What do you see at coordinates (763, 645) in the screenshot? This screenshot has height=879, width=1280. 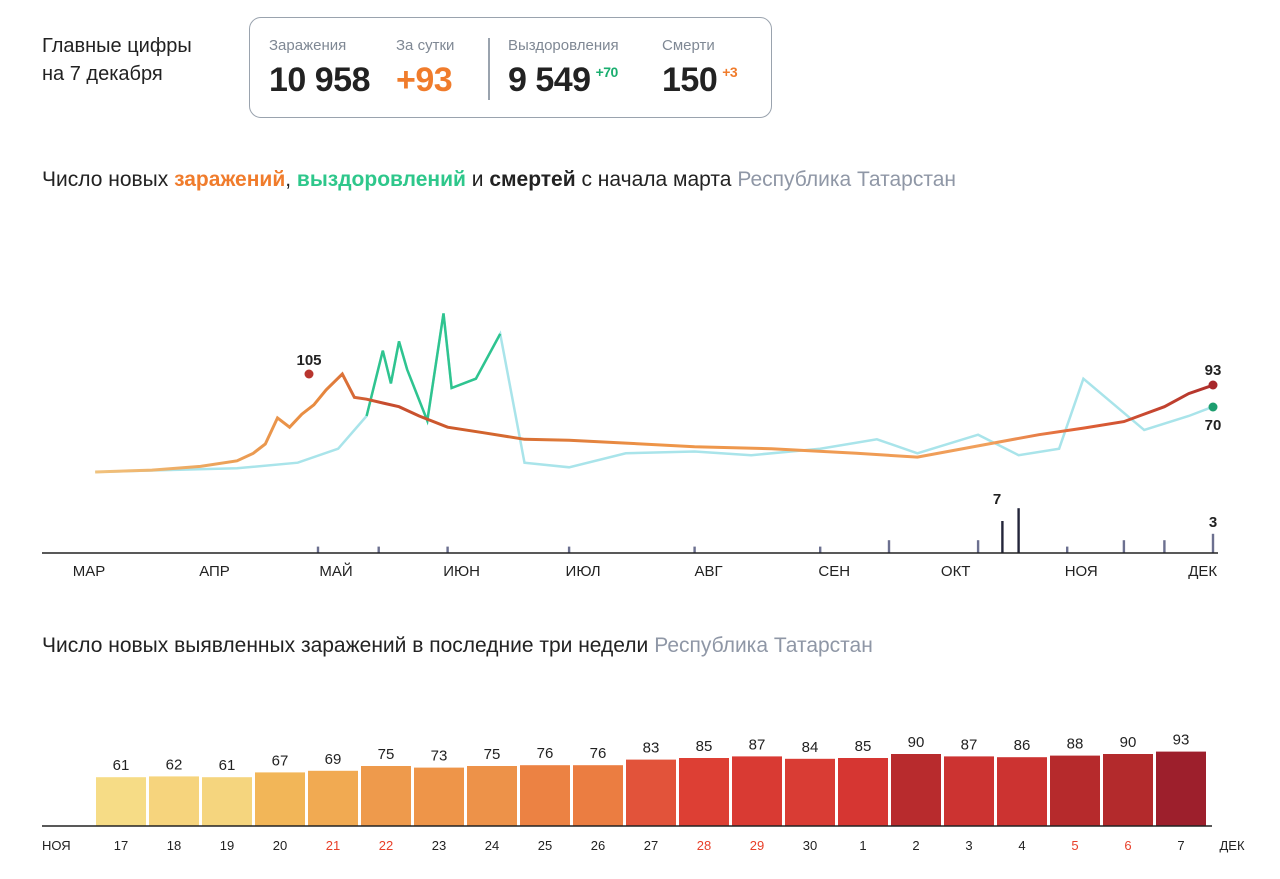 I see `chart2-region: Республика Татарстан` at bounding box center [763, 645].